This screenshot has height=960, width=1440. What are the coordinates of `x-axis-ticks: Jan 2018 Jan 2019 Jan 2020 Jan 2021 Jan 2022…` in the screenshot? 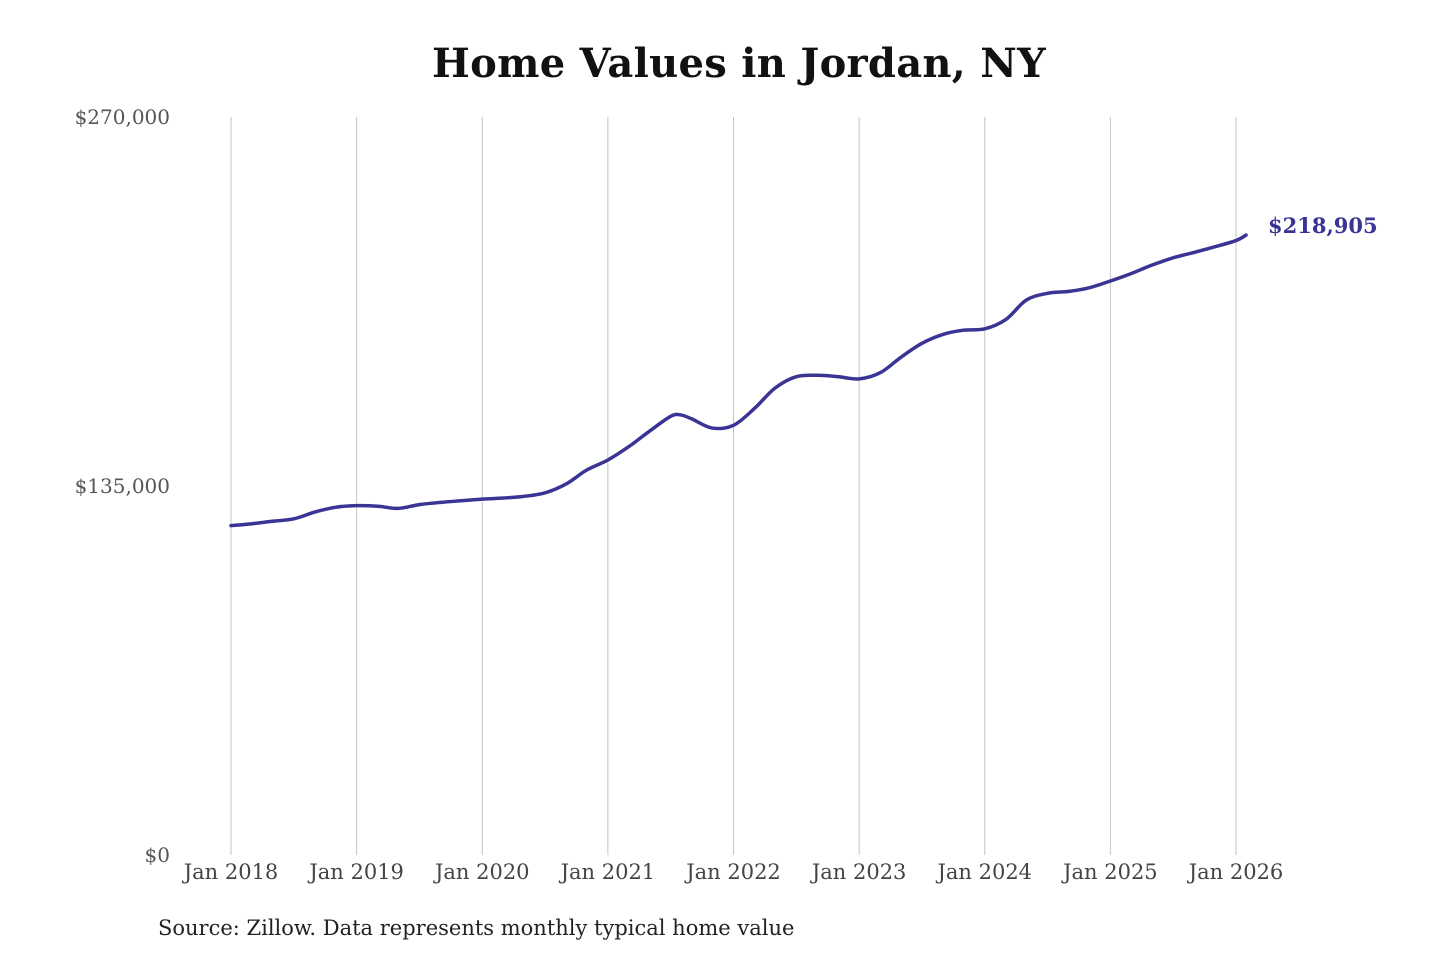 It's located at (733, 872).